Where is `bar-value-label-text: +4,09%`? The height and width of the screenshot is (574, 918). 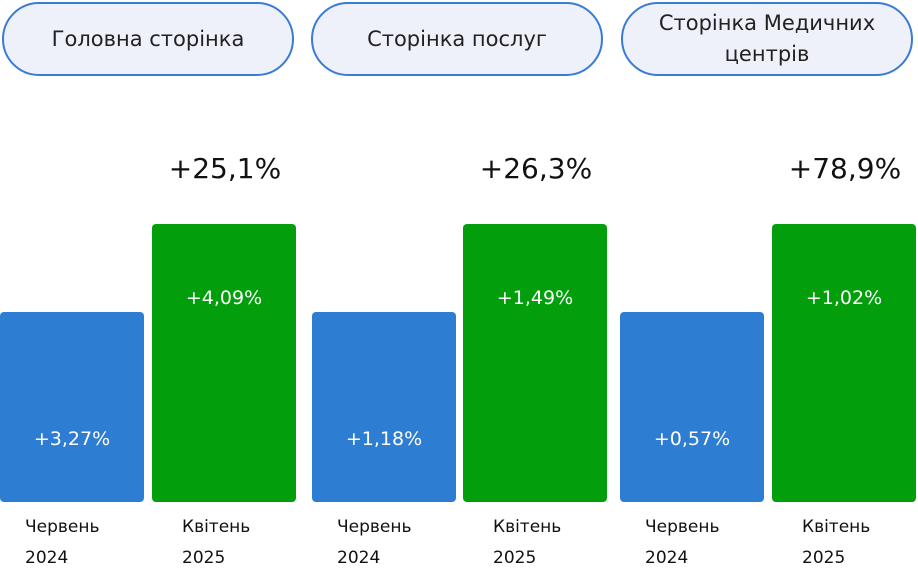
bar-value-label-text: +4,09% is located at coordinates (224, 298).